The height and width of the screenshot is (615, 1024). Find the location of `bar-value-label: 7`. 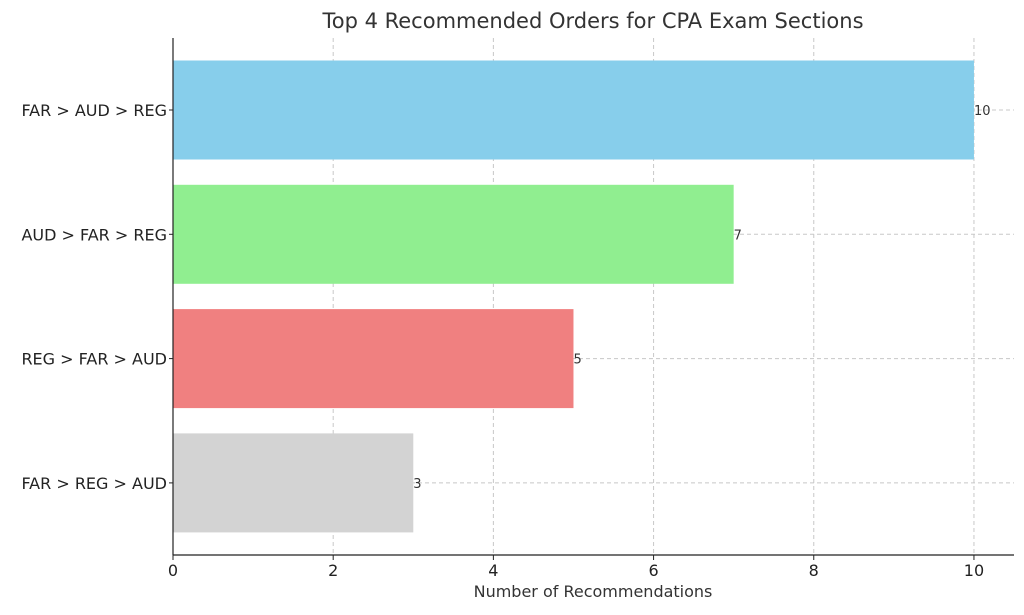

bar-value-label: 7 is located at coordinates (738, 235).